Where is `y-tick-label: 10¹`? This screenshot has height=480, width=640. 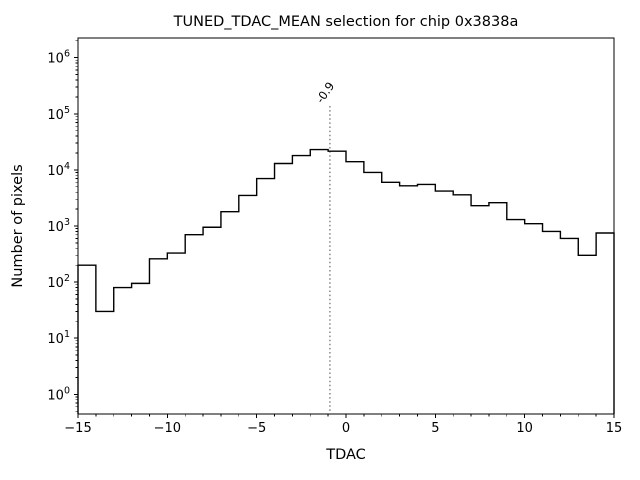
y-tick-label: 10¹ is located at coordinates (58, 338).